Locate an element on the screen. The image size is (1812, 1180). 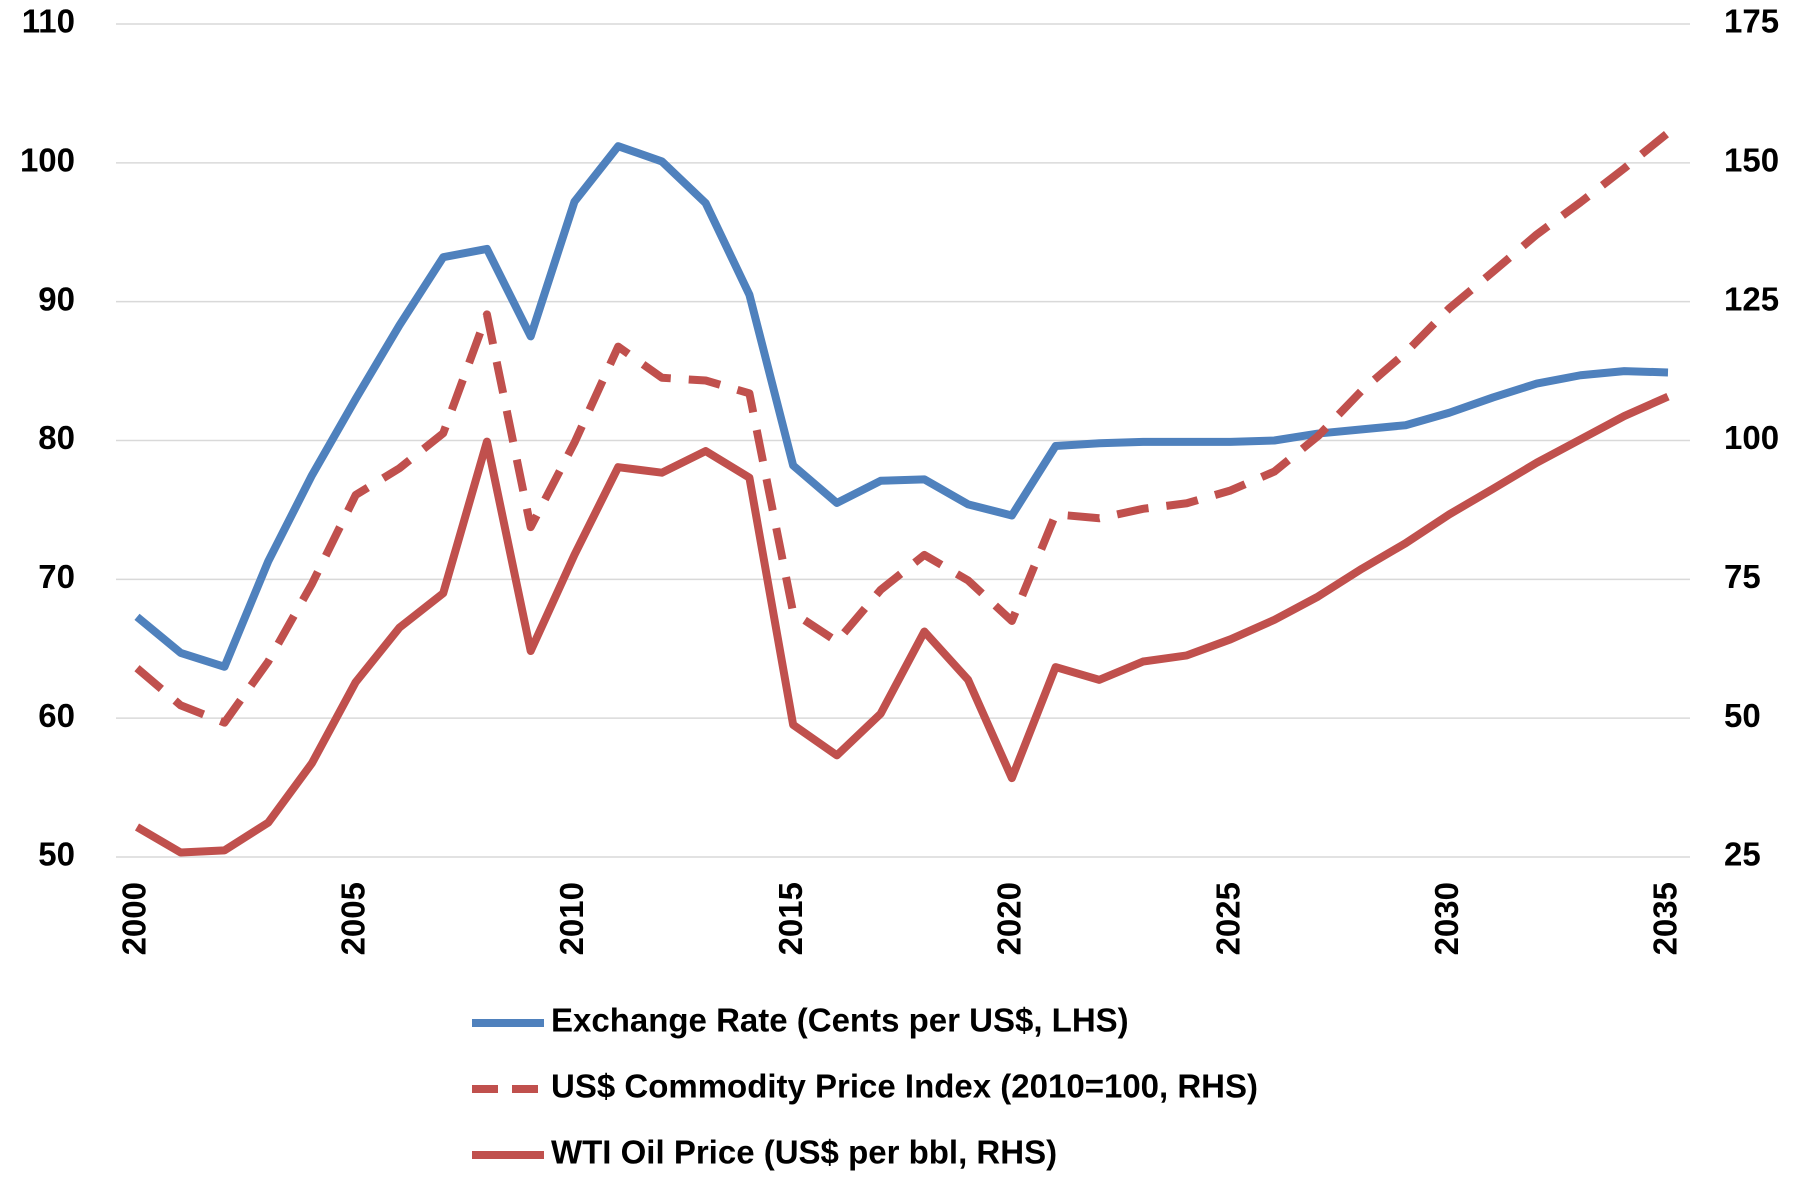
y-tick-label: 110 is located at coordinates (48, 21).